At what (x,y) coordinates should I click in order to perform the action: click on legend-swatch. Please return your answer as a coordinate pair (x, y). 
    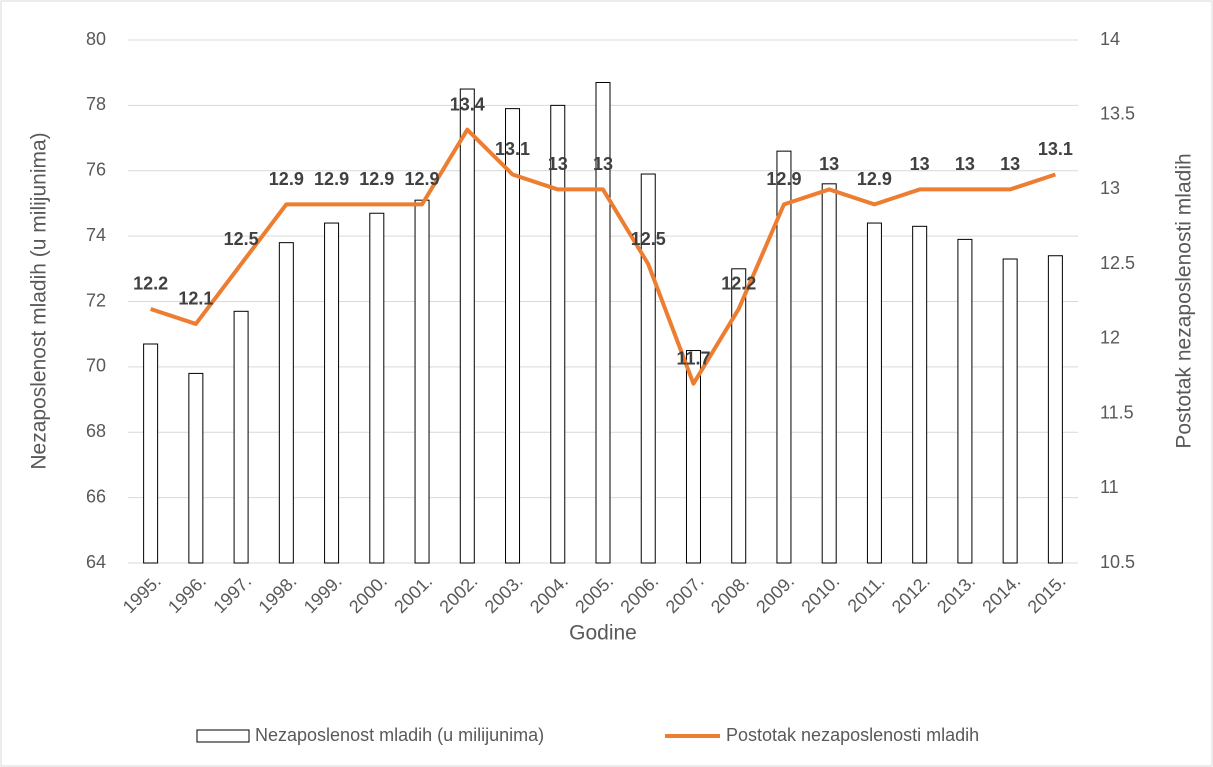
    Looking at the image, I should click on (223, 736).